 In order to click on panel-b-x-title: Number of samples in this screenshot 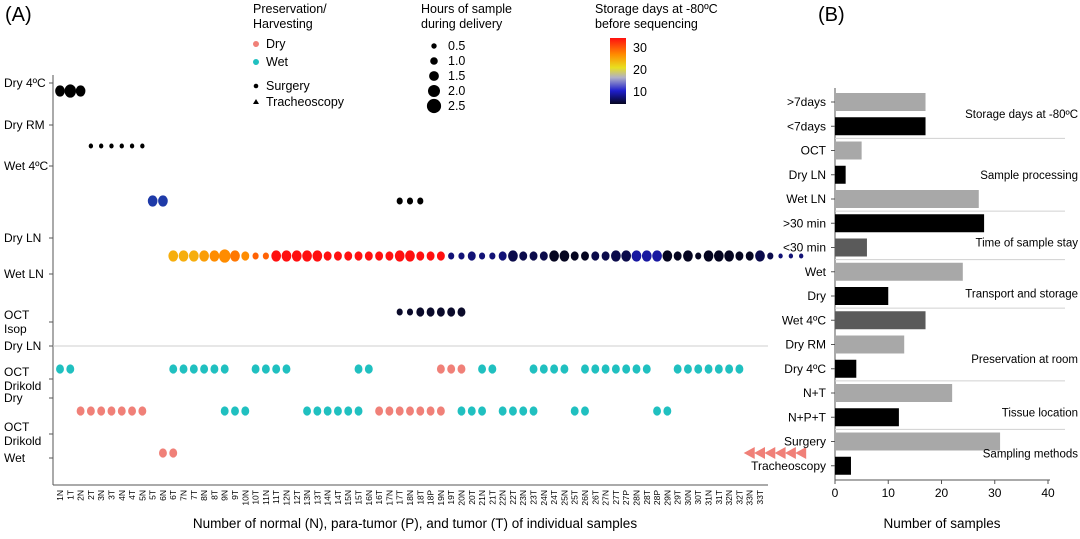, I will do `click(941, 523)`.